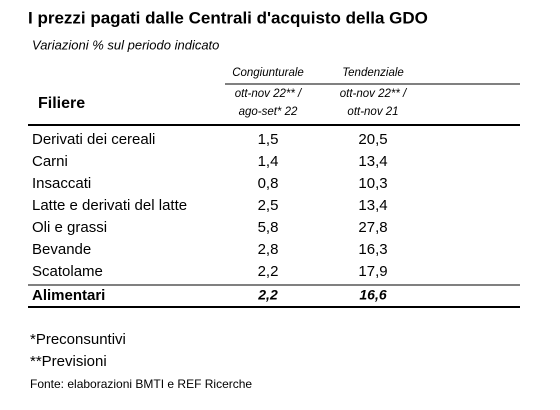  I want to click on cell: 2,8, so click(268, 249).